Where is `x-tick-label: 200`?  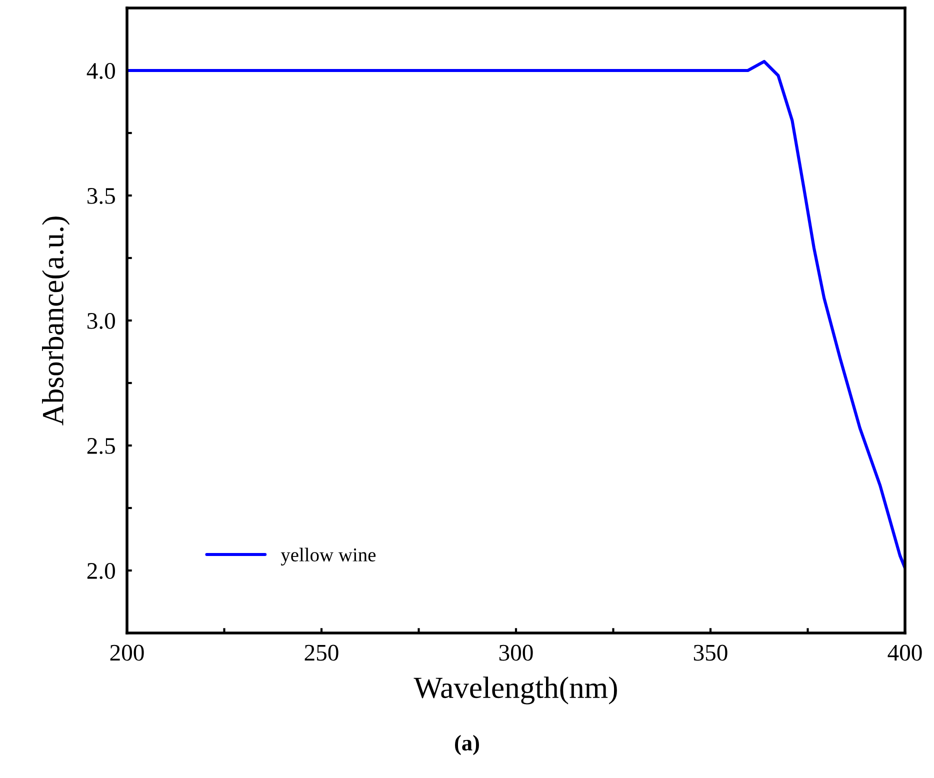
x-tick-label: 200 is located at coordinates (127, 652).